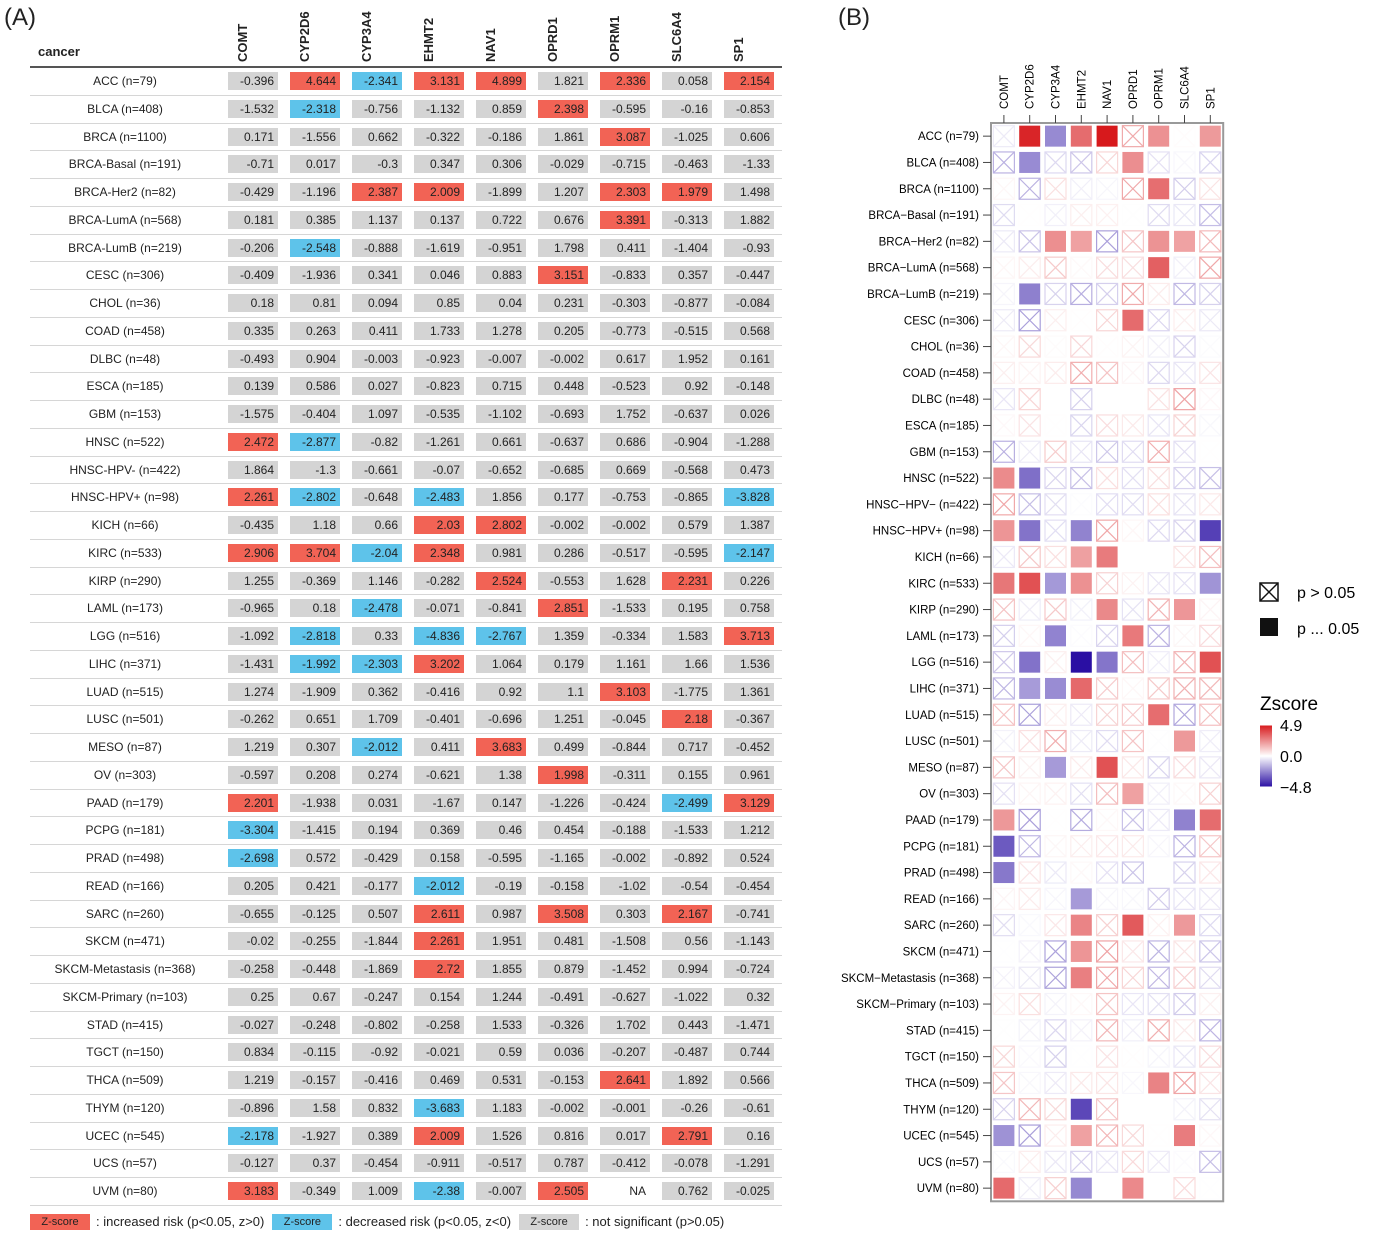  I want to click on legend-label-ns: p > 0.05, so click(1326, 593).